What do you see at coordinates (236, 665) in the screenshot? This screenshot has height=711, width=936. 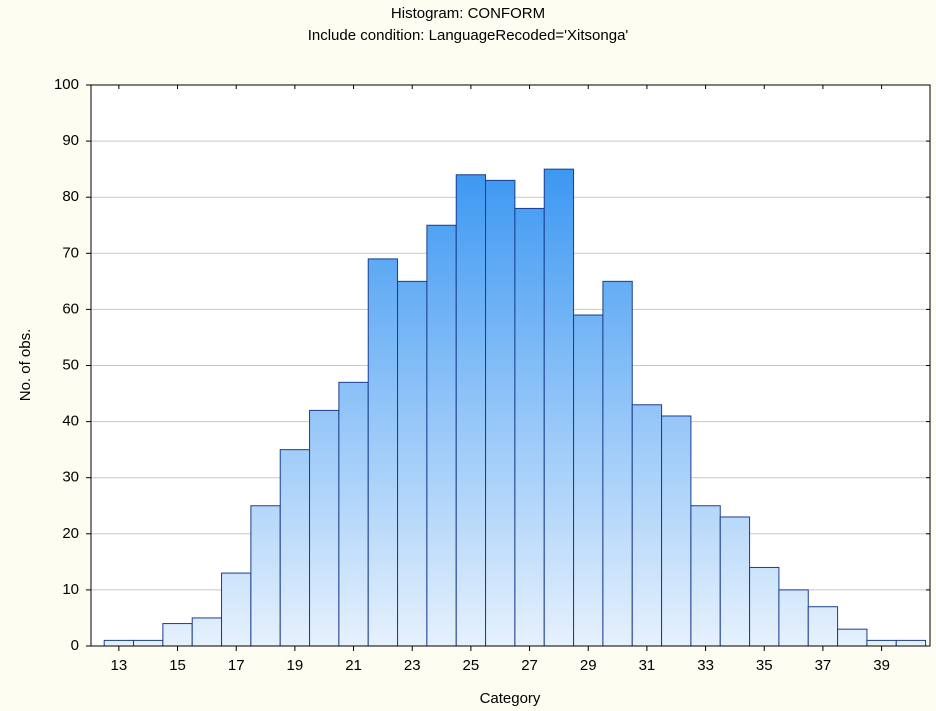 I see `x-tick-label: 17` at bounding box center [236, 665].